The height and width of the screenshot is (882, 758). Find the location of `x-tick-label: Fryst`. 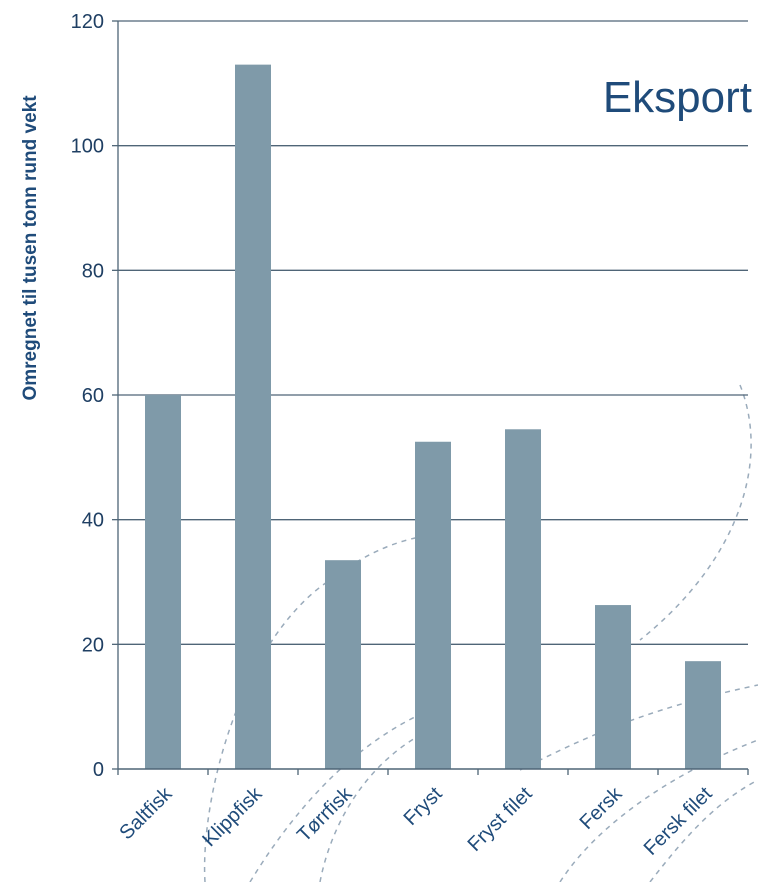

x-tick-label: Fryst is located at coordinates (423, 806).